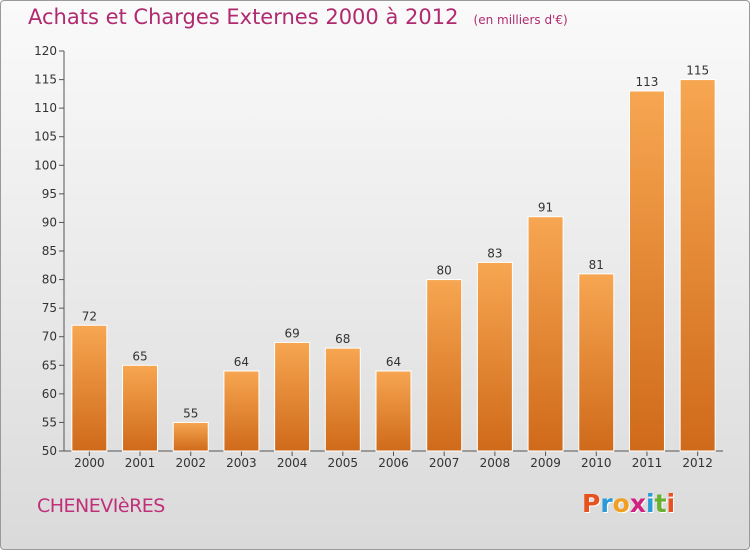 The width and height of the screenshot is (750, 550). Describe the element at coordinates (444, 365) in the screenshot. I see `bar-2007` at that location.